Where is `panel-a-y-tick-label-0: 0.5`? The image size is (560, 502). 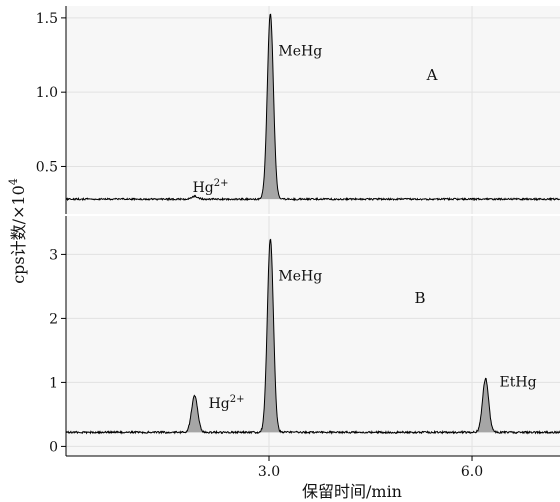 panel-a-y-tick-label-0: 0.5 is located at coordinates (47, 167).